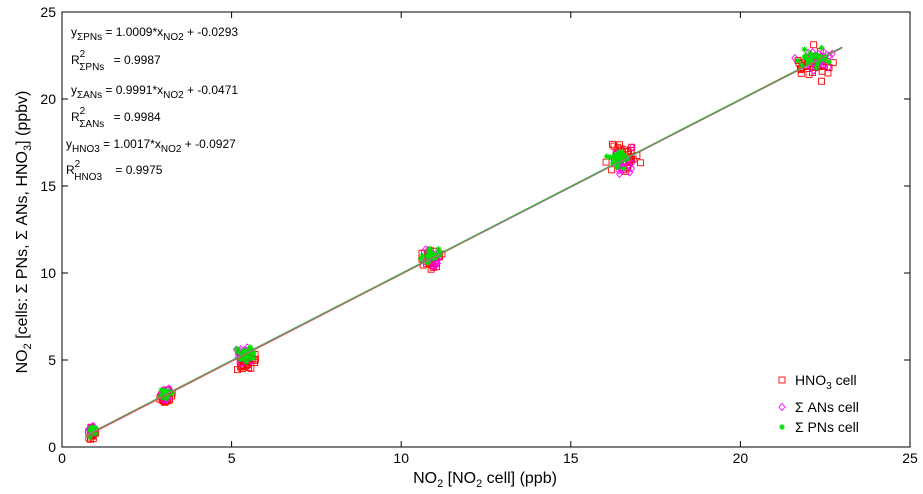 This screenshot has height=494, width=923. Describe the element at coordinates (154, 92) in the screenshot. I see `annotation-fit-ans: yΣANs = 0.9991*xNO2 + -0.0471` at that location.